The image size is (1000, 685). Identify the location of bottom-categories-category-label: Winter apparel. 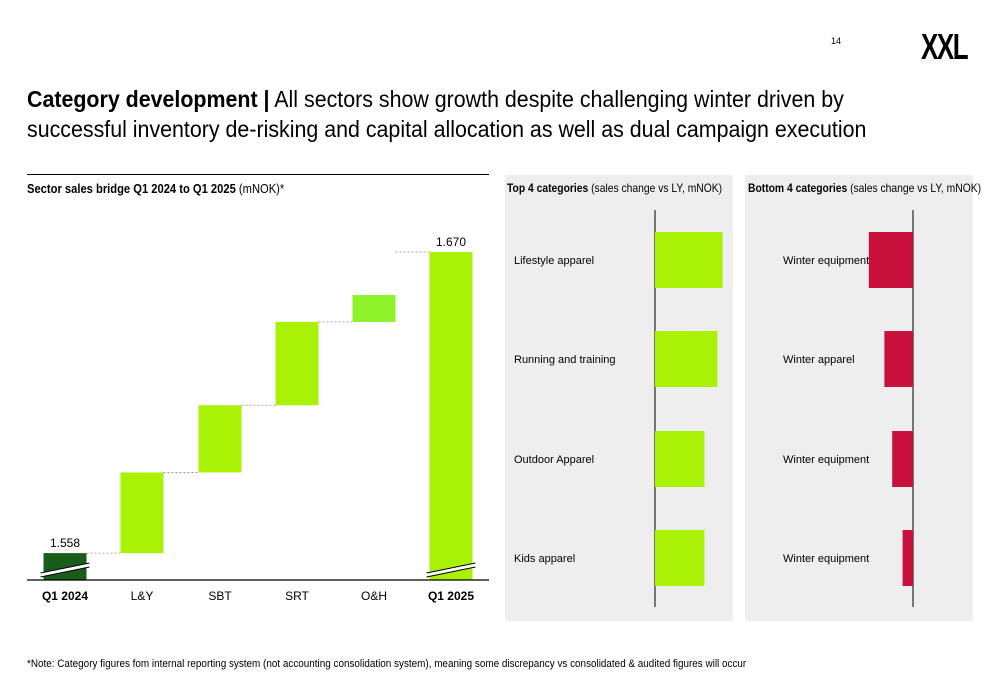
(819, 360).